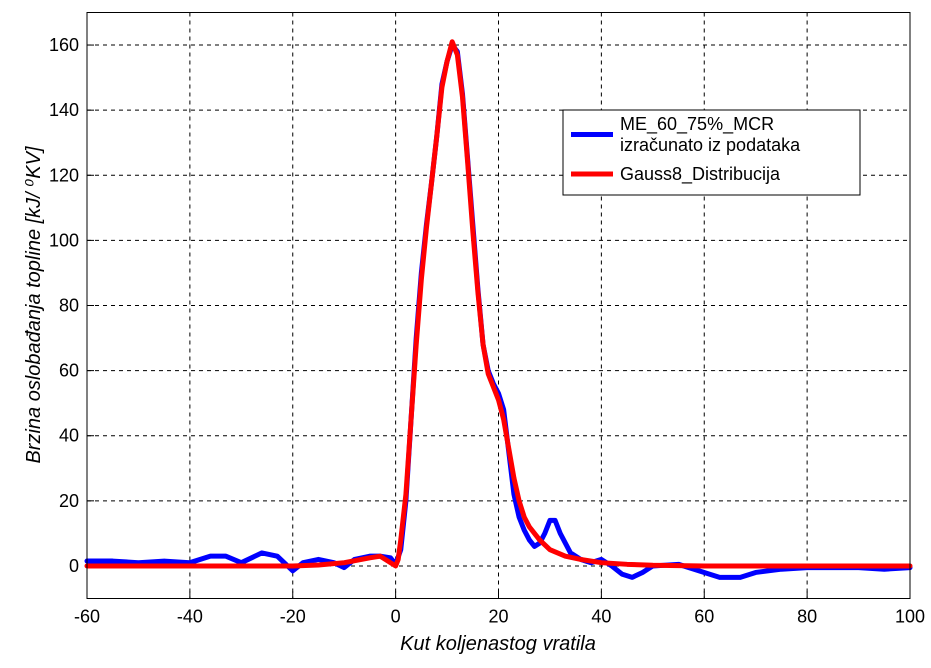  Describe the element at coordinates (64, 45) in the screenshot. I see `y-tick-label: 160` at that location.